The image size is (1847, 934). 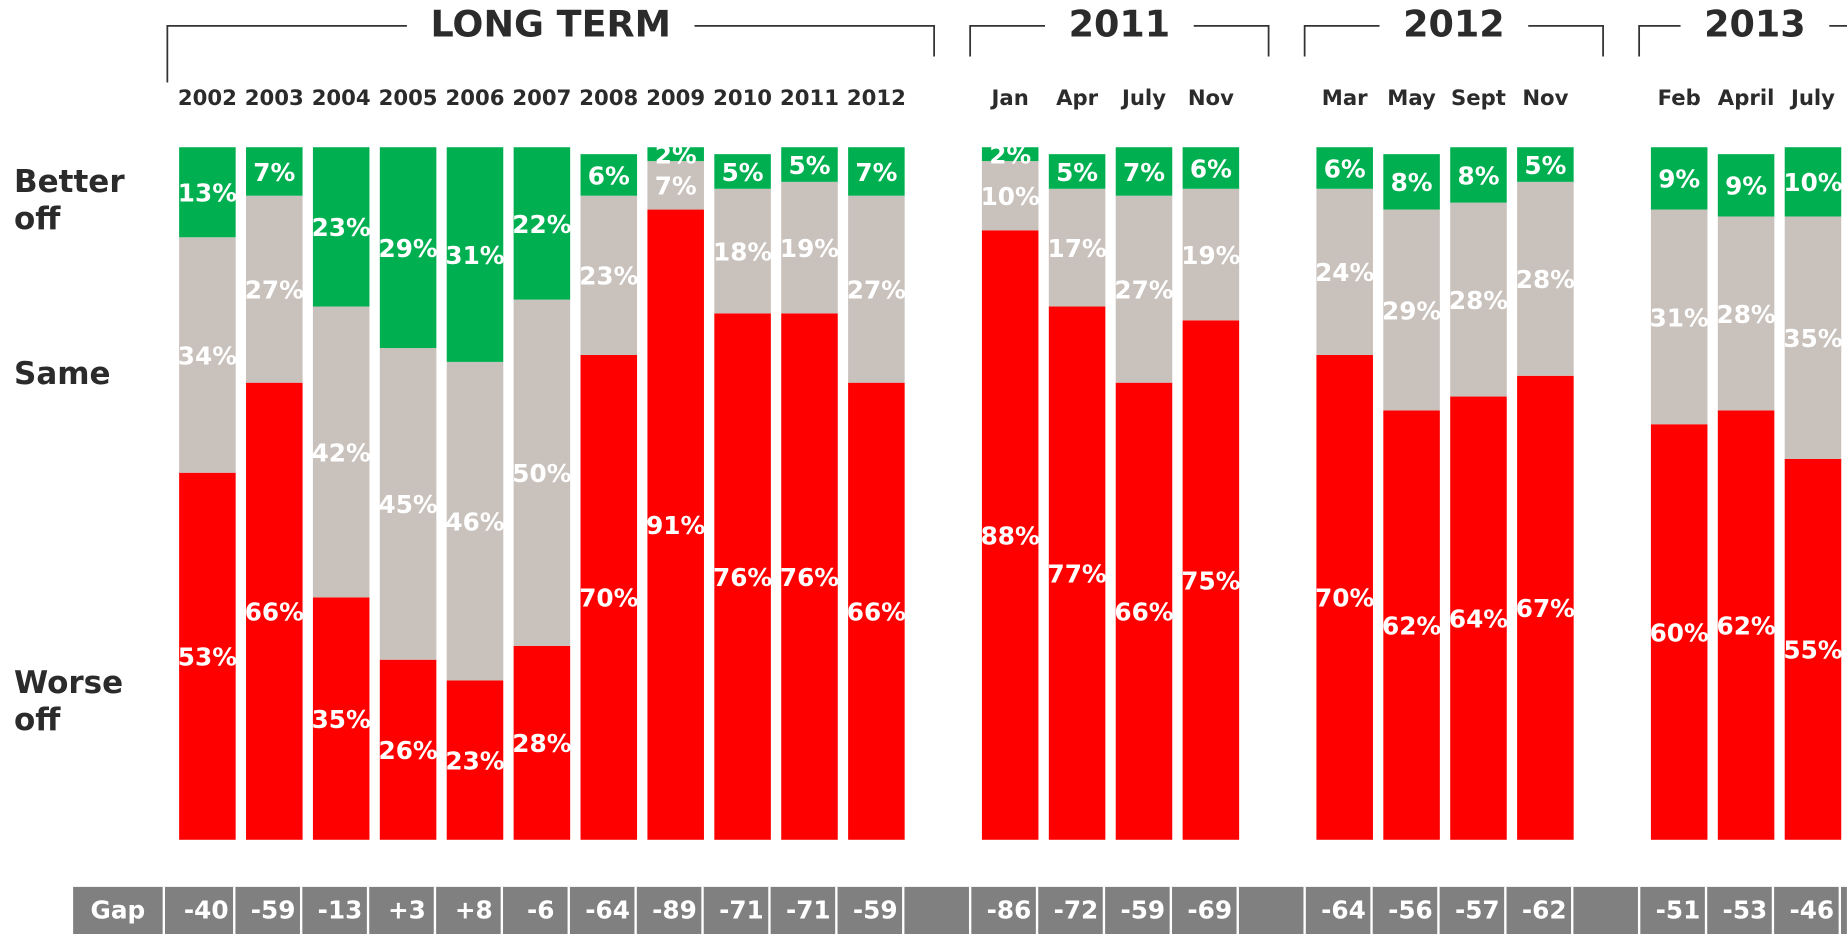 I want to click on data-label: 77%, so click(x=1076, y=573).